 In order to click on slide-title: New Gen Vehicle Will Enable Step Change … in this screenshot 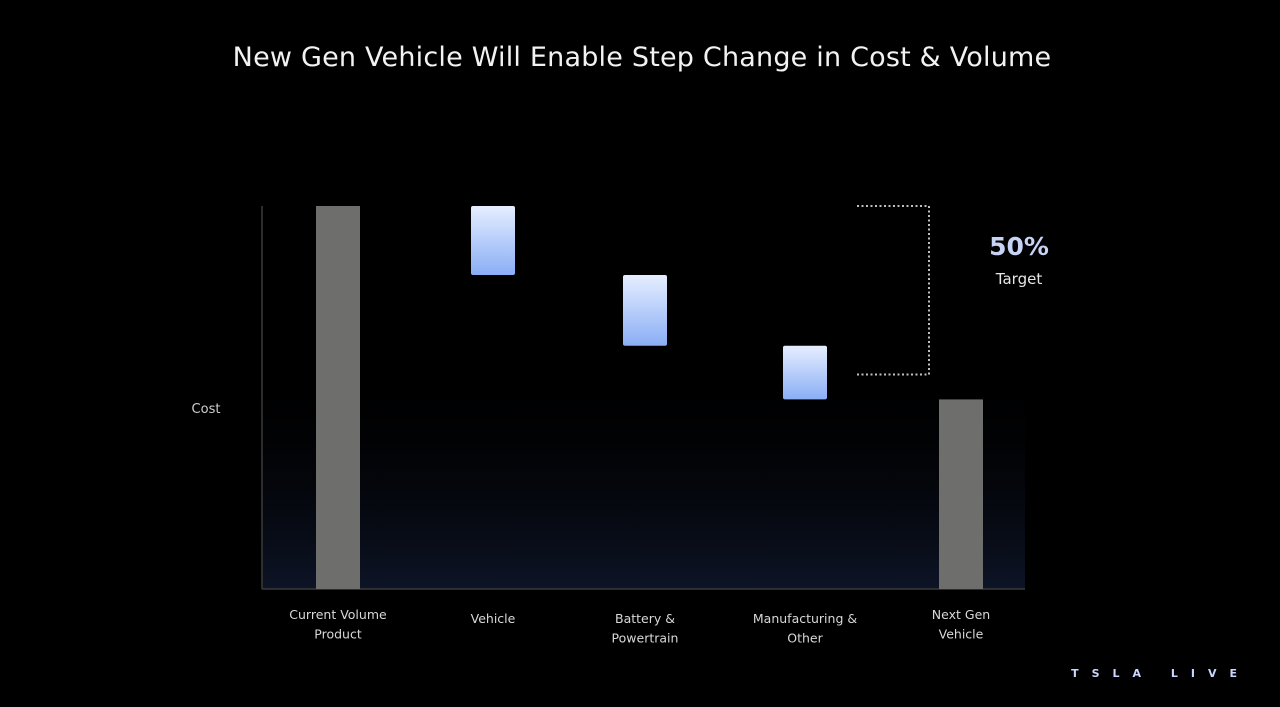, I will do `click(642, 57)`.